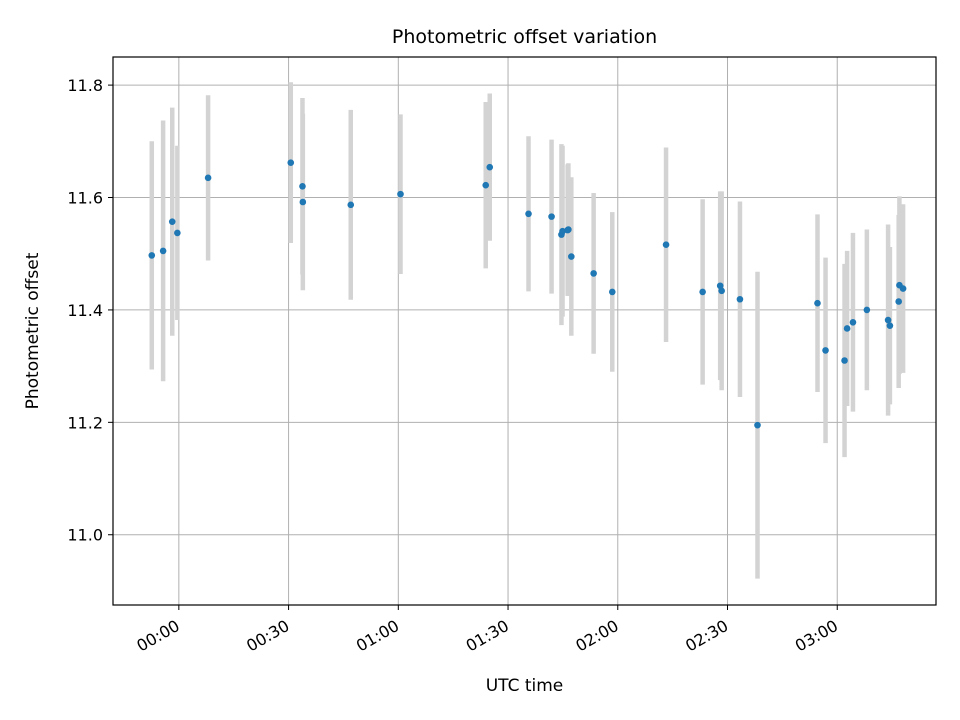 This screenshot has height=720, width=960. I want to click on x-tick-label: 02:30, so click(706, 636).